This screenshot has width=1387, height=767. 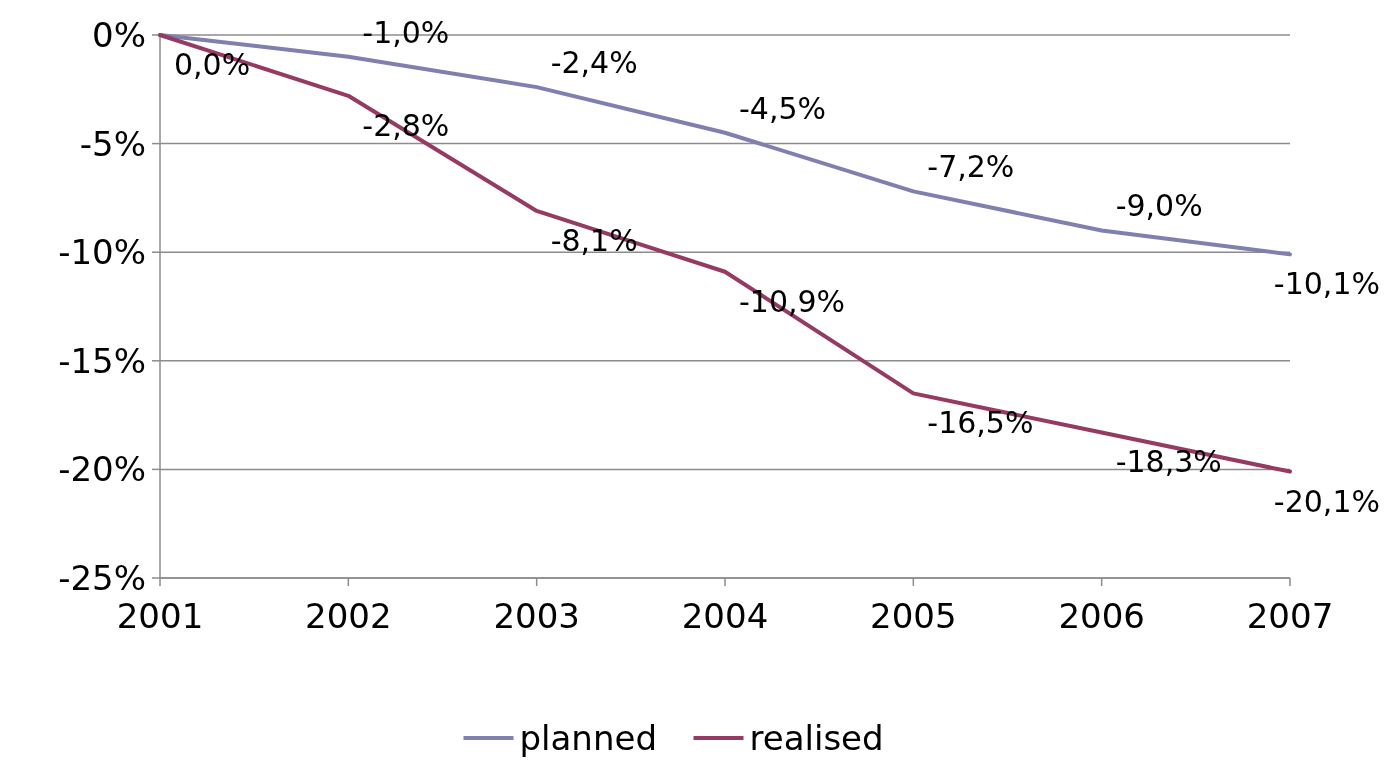 What do you see at coordinates (1326, 284) in the screenshot?
I see `data-label: -10,1%` at bounding box center [1326, 284].